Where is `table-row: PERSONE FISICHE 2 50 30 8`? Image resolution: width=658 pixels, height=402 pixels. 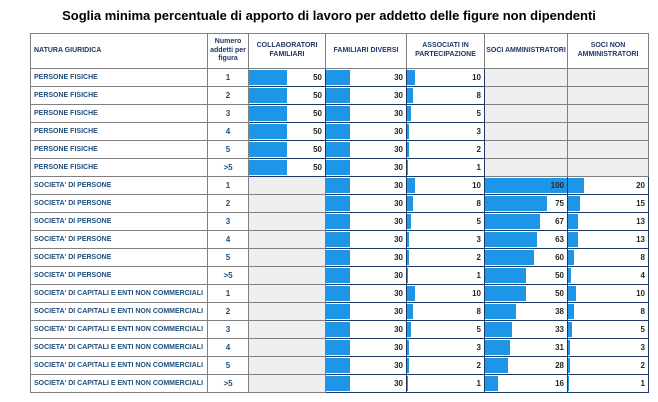 table-row: PERSONE FISICHE 2 50 30 8 is located at coordinates (339, 95).